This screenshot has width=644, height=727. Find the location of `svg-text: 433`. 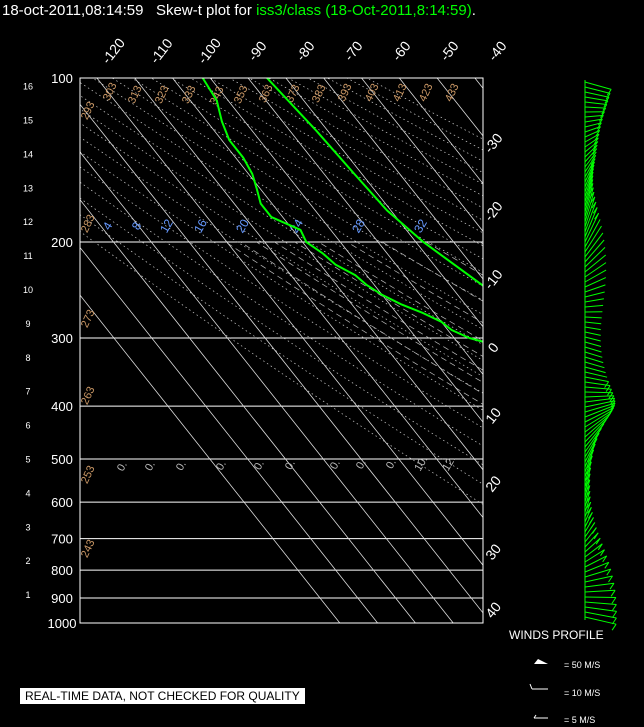

svg-text: 433 is located at coordinates (452, 93).